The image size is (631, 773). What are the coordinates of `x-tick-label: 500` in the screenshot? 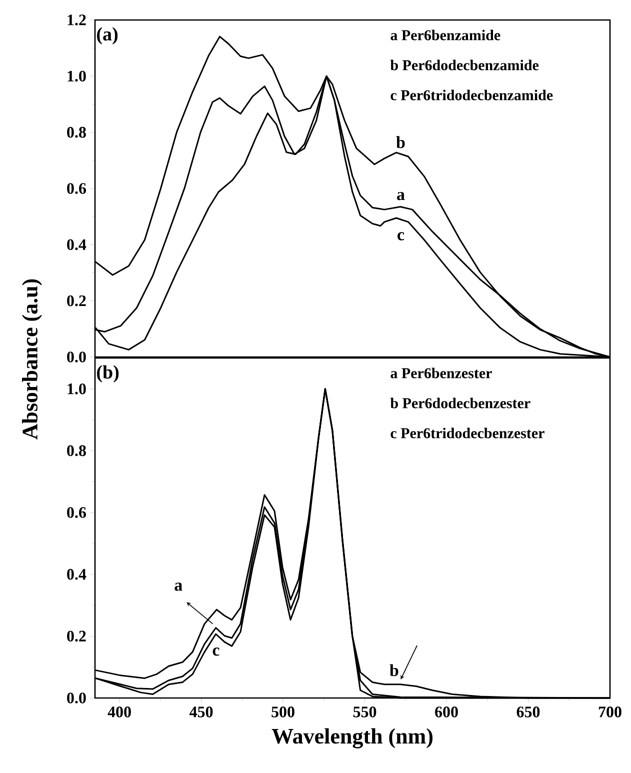 It's located at (283, 712).